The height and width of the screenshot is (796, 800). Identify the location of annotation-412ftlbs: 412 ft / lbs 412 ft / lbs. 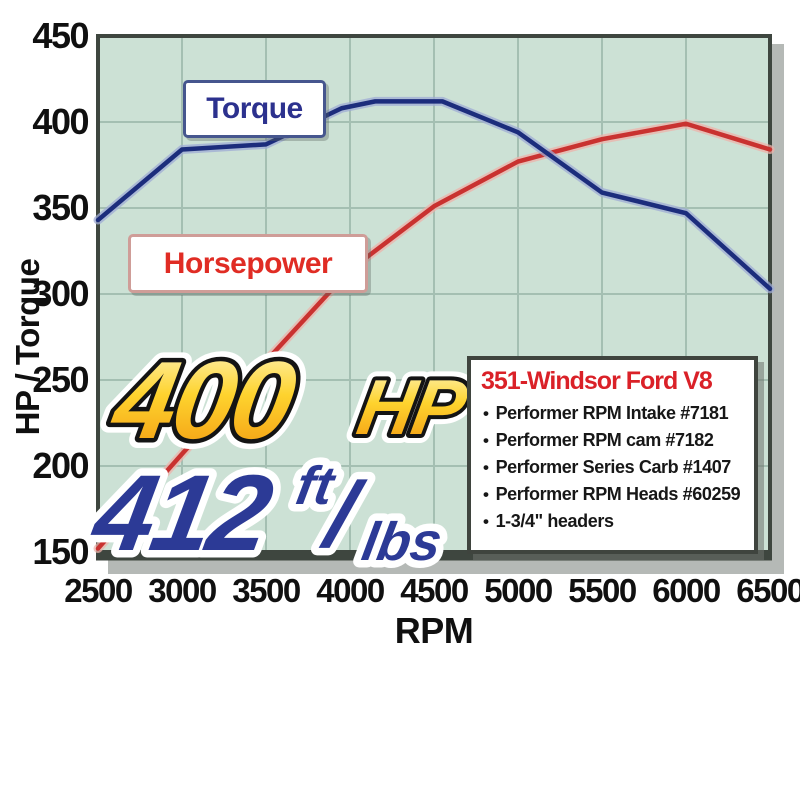
(271, 510).